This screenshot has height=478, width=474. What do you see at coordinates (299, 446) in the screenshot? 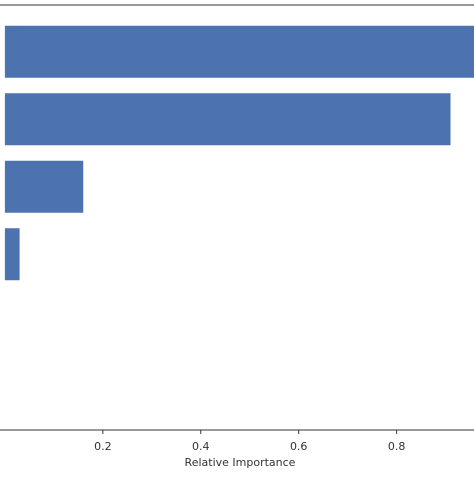
I see `x-tick-label: 0.6` at bounding box center [299, 446].